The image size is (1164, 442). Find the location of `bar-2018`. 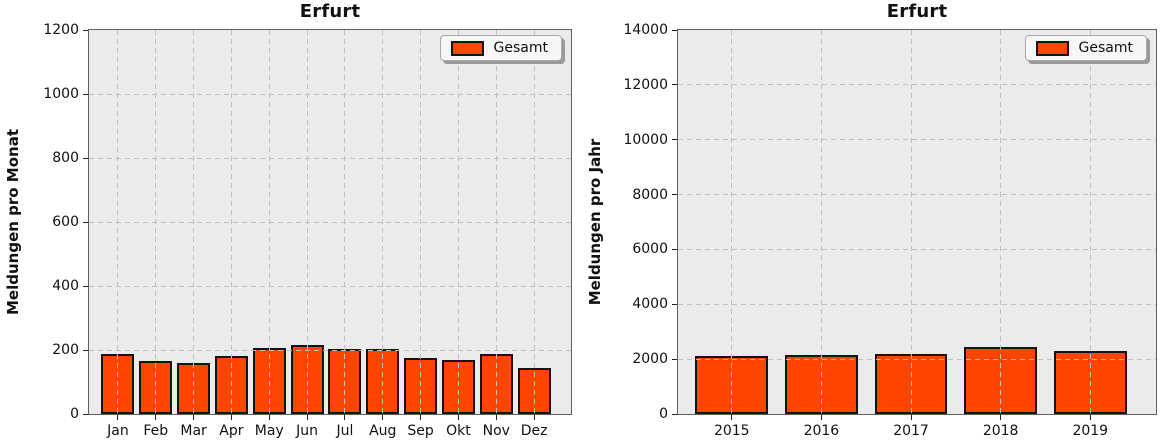

bar-2018 is located at coordinates (1000, 380).